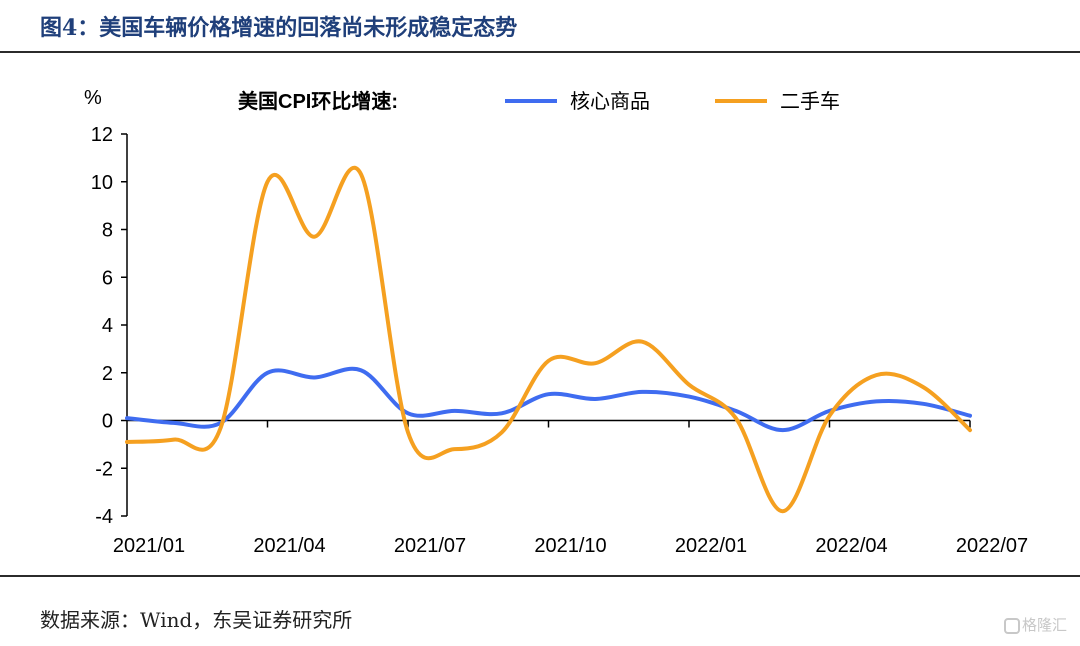  Describe the element at coordinates (279, 28) in the screenshot. I see `figure-title: 图4：美国车辆价格增速的回落尚未形成稳定态势` at that location.